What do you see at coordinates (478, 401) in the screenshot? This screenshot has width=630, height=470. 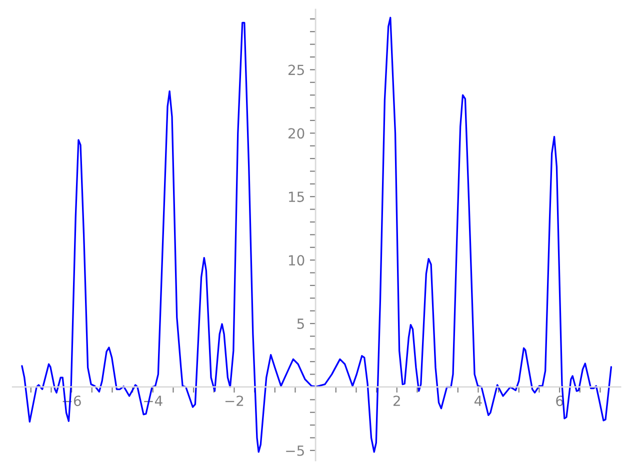 I see `x-tick-label: 4` at bounding box center [478, 401].